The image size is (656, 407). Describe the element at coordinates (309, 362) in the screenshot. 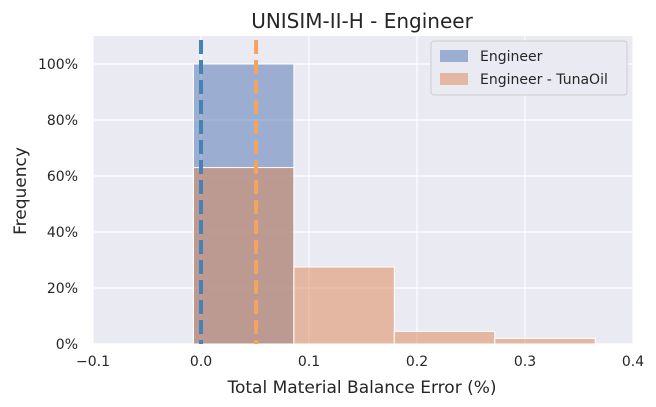

I see `x-tick-label: 0.1` at that location.